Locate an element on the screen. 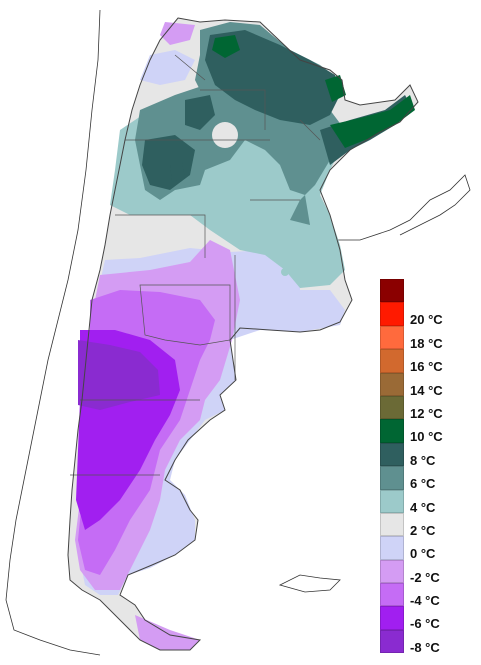  legend-label: 0 °C is located at coordinates (423, 554).